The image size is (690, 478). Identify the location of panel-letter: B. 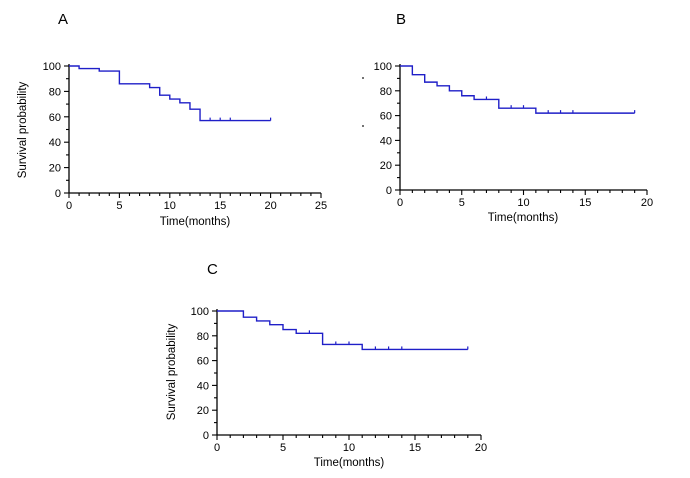
(401, 19).